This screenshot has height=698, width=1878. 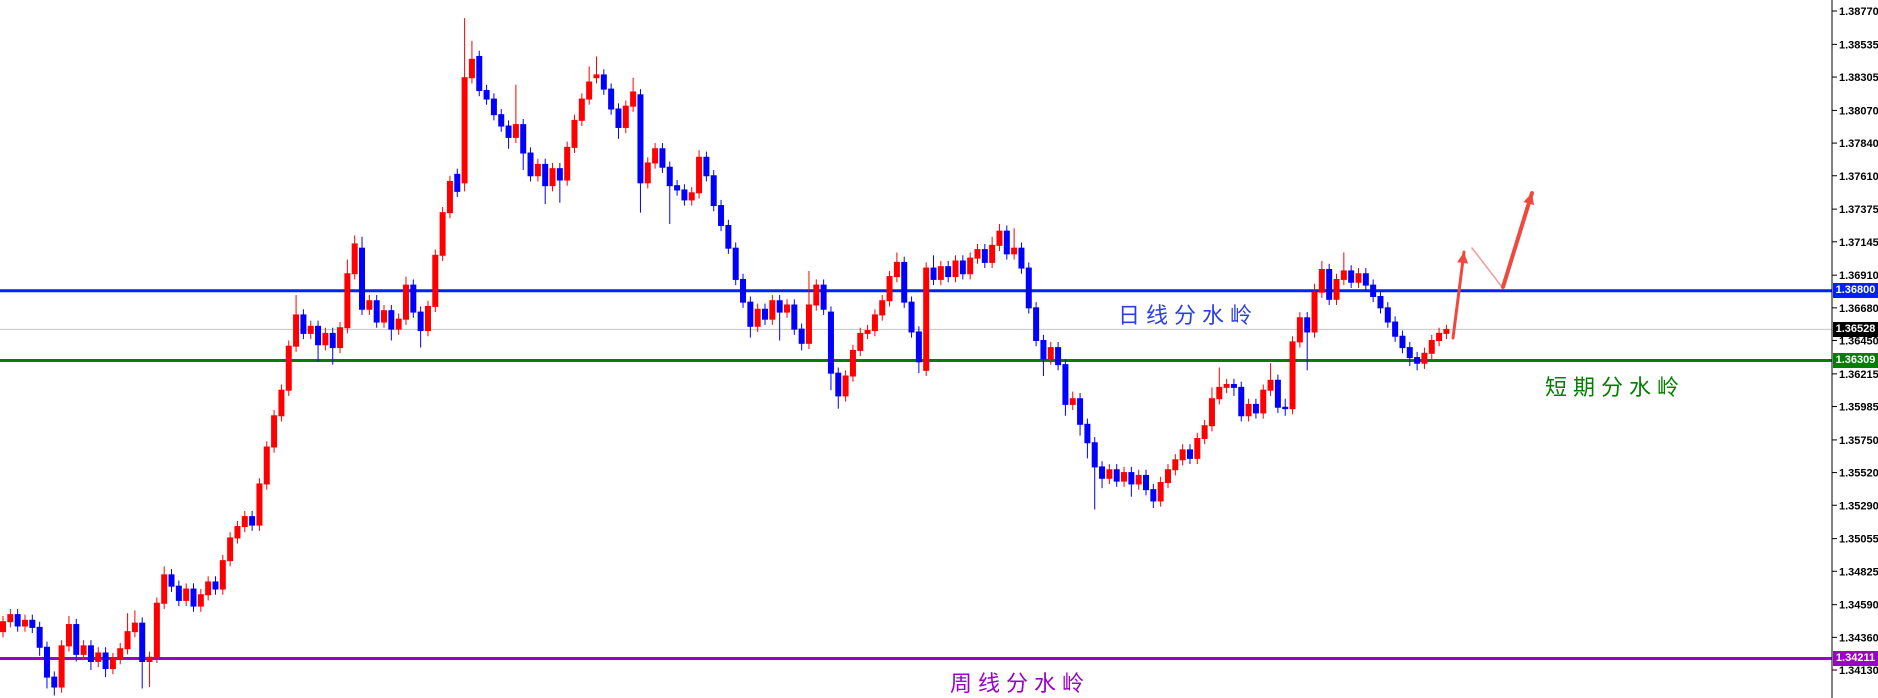 What do you see at coordinates (1858, 276) in the screenshot?
I see `axis-tick-label: 1.36910` at bounding box center [1858, 276].